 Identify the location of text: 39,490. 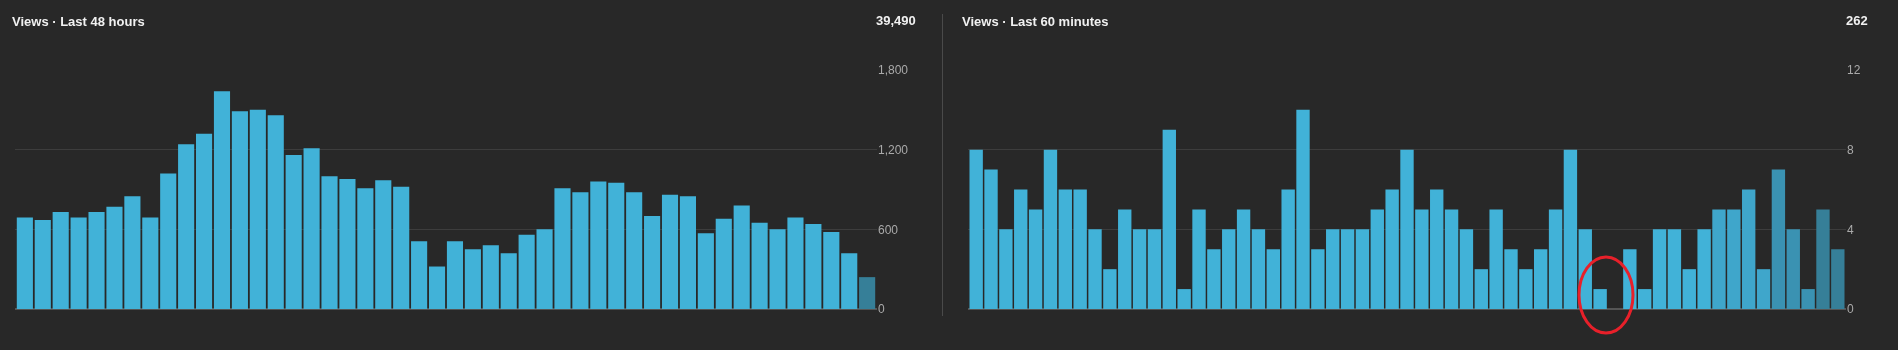
(896, 20).